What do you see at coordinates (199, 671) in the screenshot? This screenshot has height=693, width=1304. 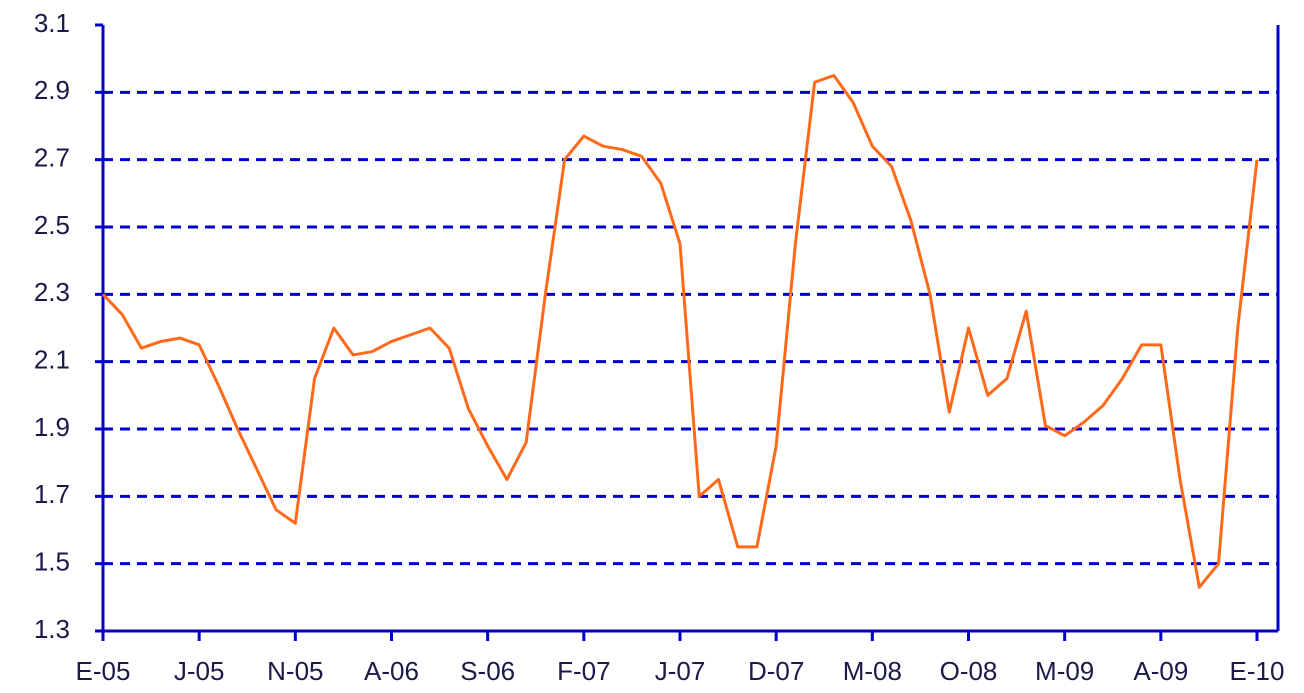 I see `x-tick-label: J-05` at bounding box center [199, 671].